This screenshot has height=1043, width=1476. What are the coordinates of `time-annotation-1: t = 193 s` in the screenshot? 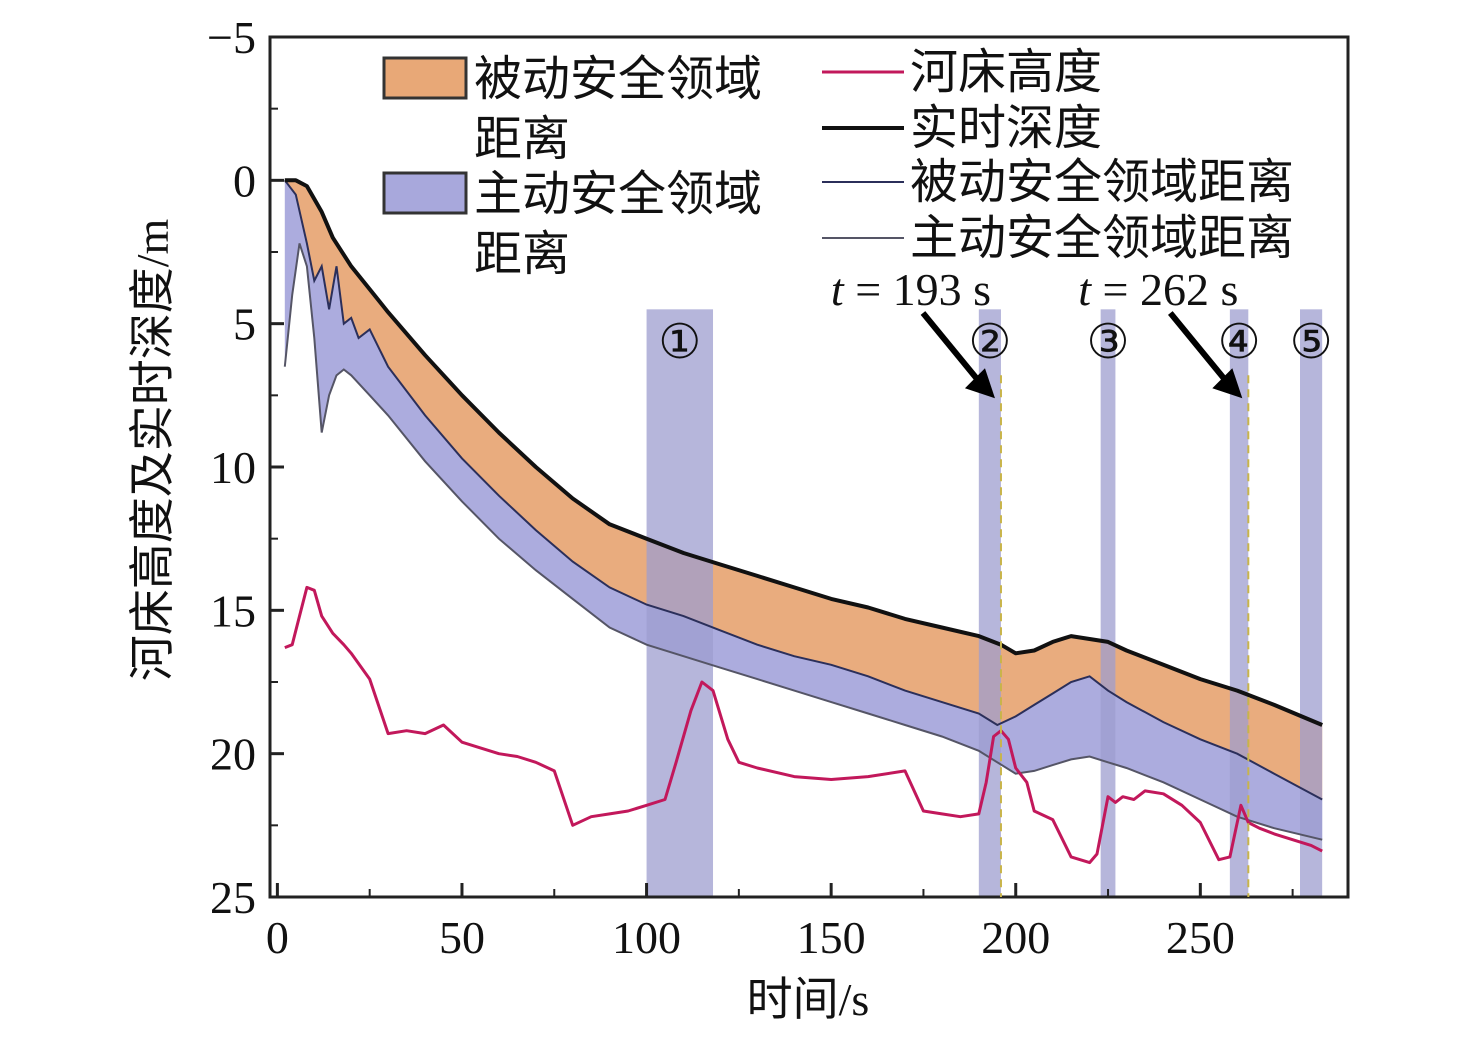 It's located at (911, 289).